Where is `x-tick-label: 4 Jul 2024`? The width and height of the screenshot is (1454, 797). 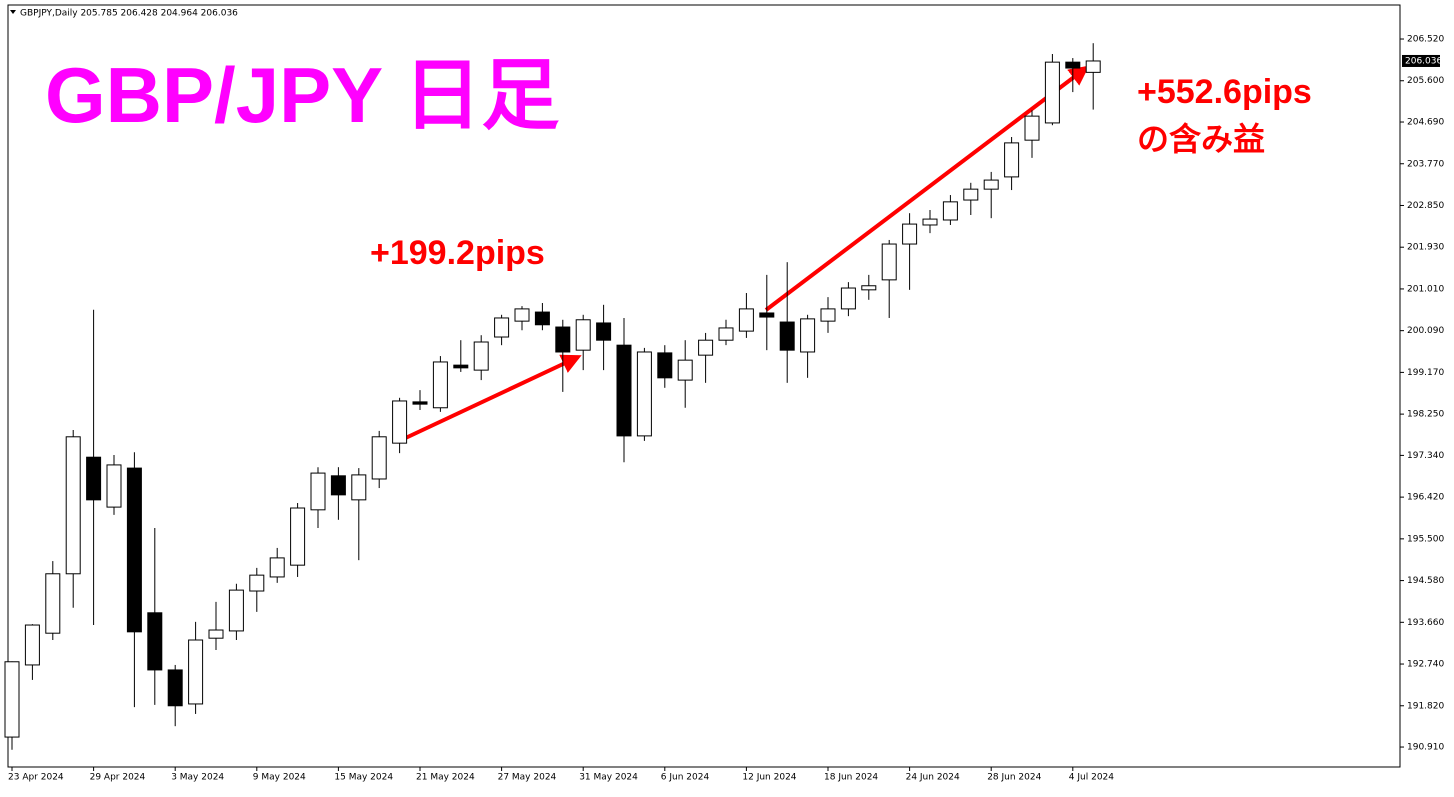 x-tick-label: 4 Jul 2024 is located at coordinates (1091, 778).